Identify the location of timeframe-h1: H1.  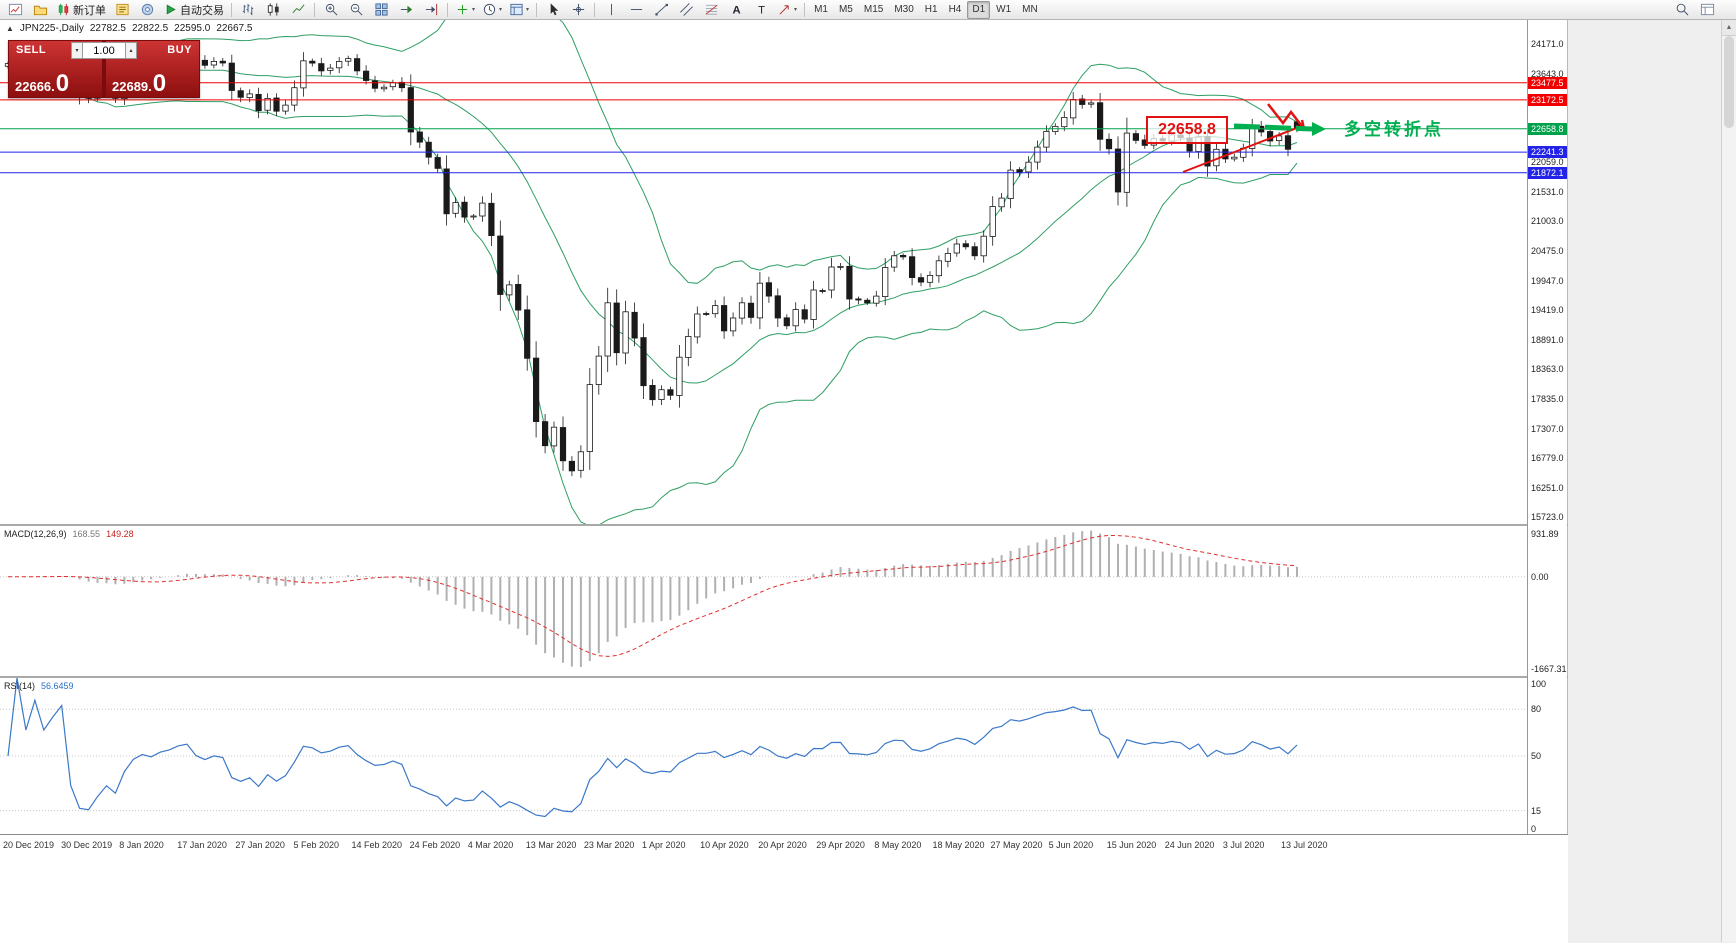
(931, 9).